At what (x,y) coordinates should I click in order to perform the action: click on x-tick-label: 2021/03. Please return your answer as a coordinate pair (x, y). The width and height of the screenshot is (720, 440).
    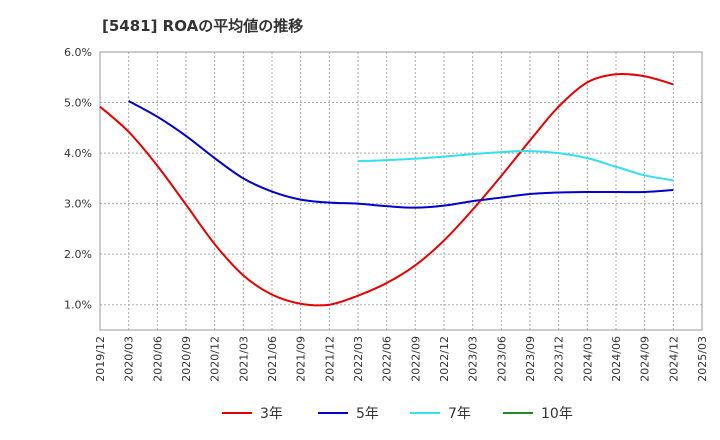
    Looking at the image, I should click on (243, 359).